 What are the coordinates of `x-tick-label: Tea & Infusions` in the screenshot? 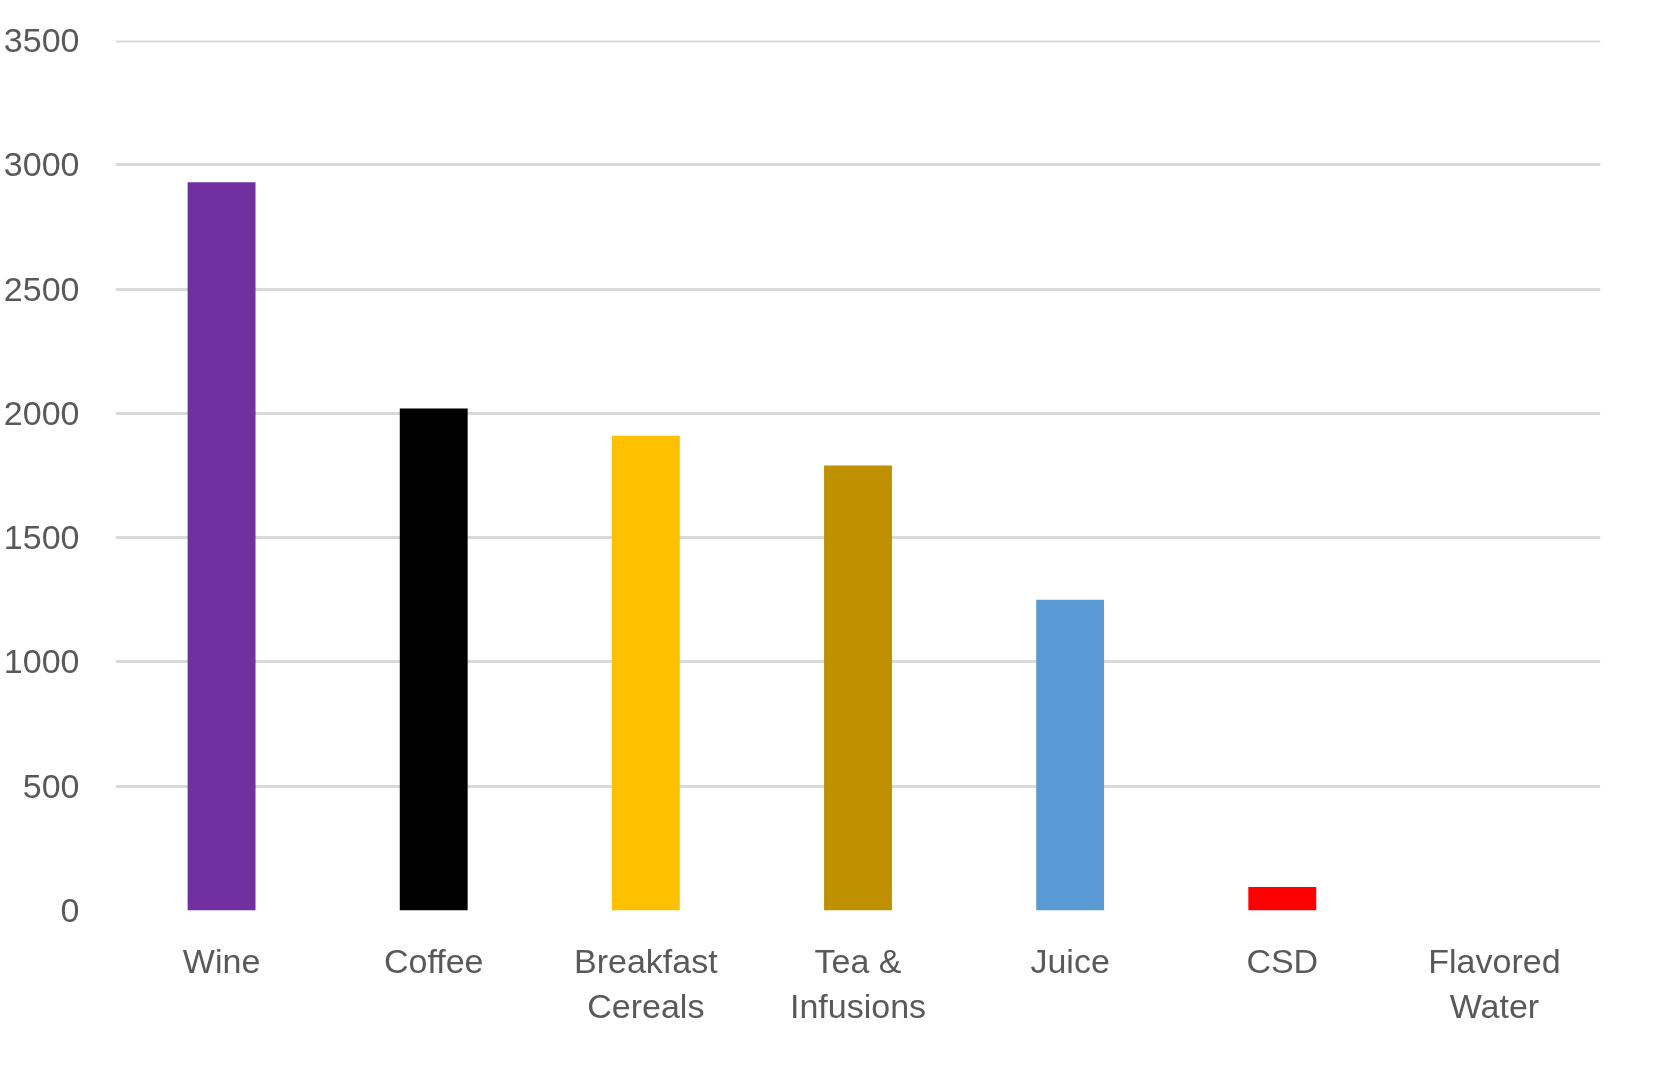 It's located at (858, 983).